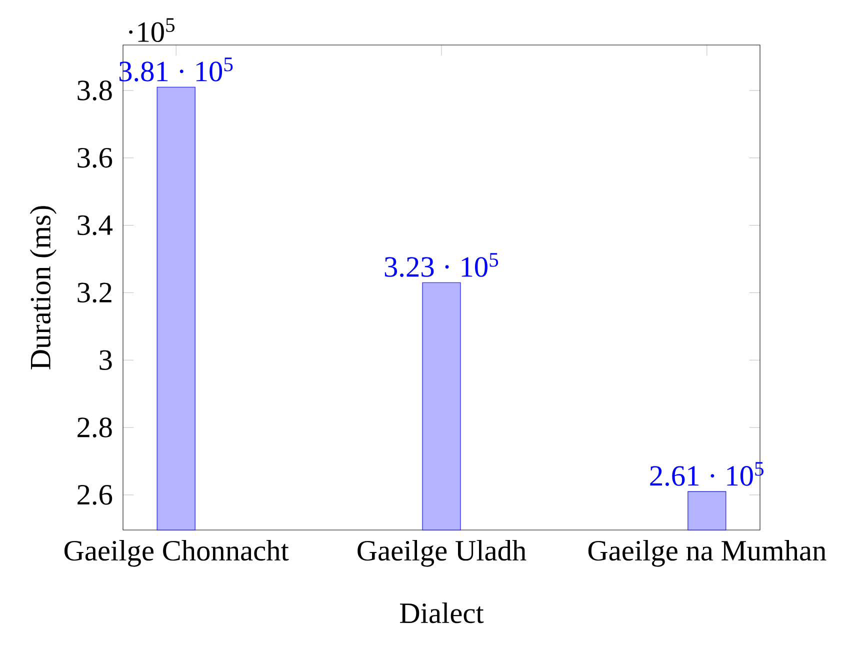 The image size is (848, 648). I want to click on y-tick-label: 3.4, so click(95, 225).